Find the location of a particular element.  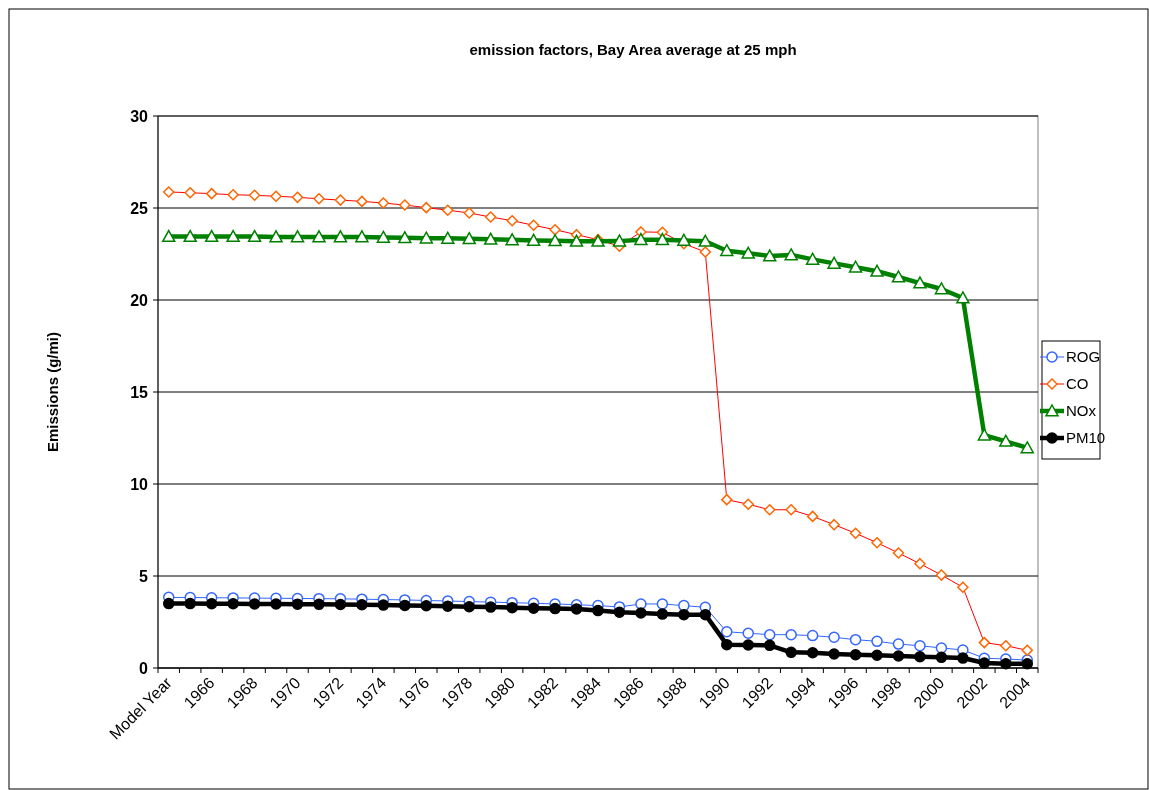

y-tick-label: 0 is located at coordinates (144, 668).